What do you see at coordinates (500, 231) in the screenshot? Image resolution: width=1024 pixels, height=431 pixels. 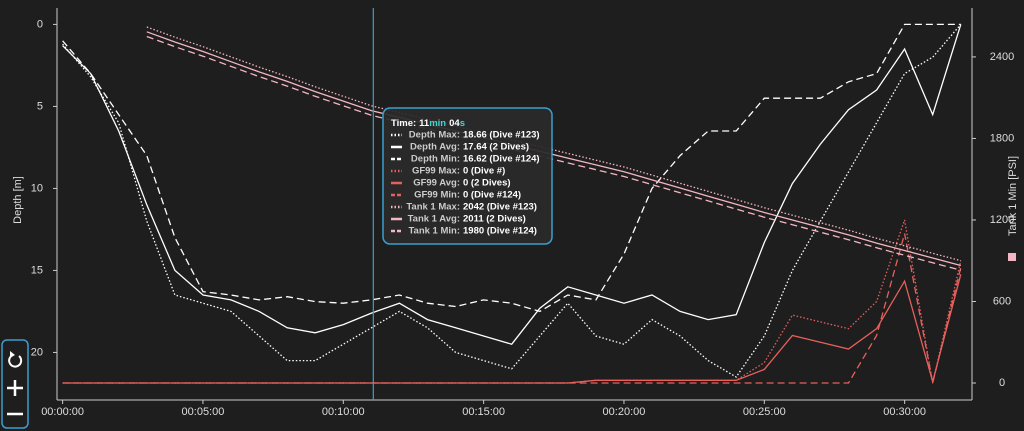 I see `tooltip-row-value: 1980 (Dive #124)` at bounding box center [500, 231].